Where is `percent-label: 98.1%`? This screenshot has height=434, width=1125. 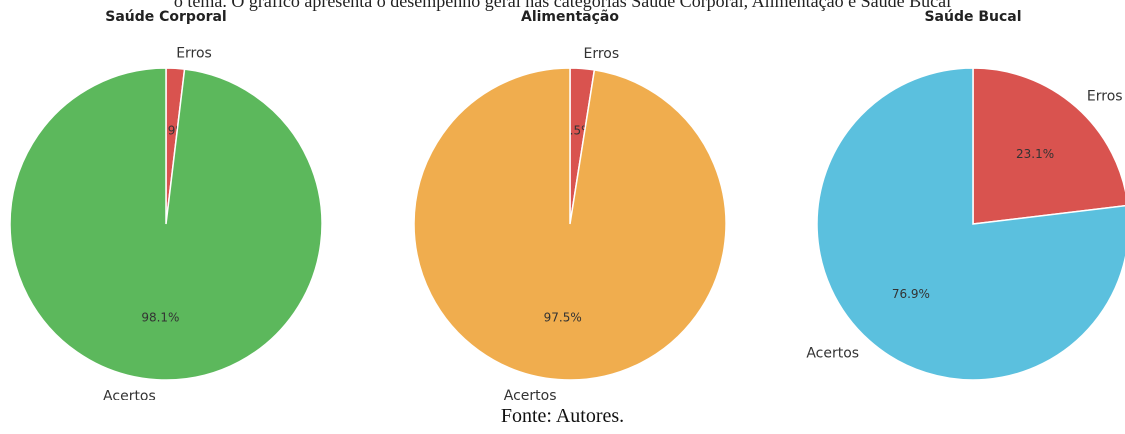
percent-label: 98.1% is located at coordinates (160, 317).